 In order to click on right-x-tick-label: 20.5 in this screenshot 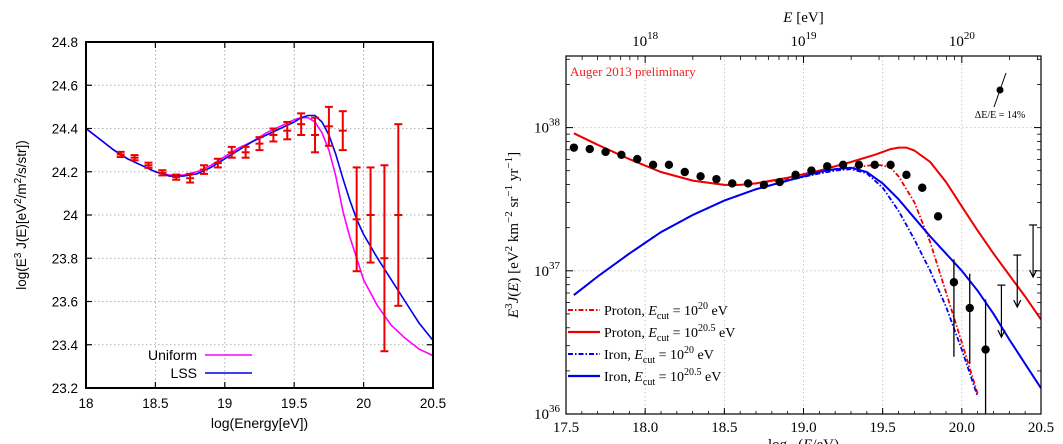, I will do `click(1041, 428)`.